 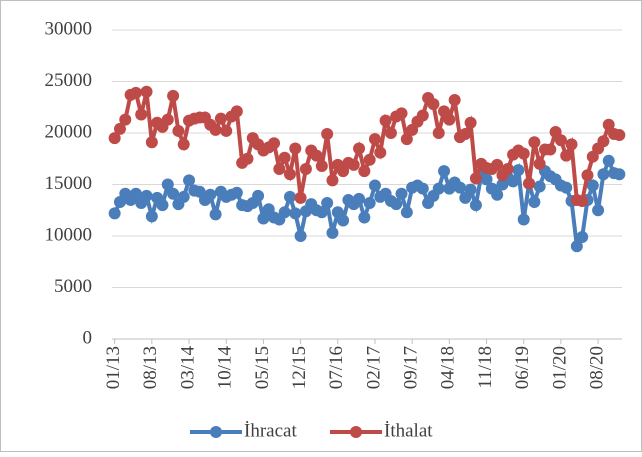 I want to click on legend-label: İhracat, so click(x=270, y=430).